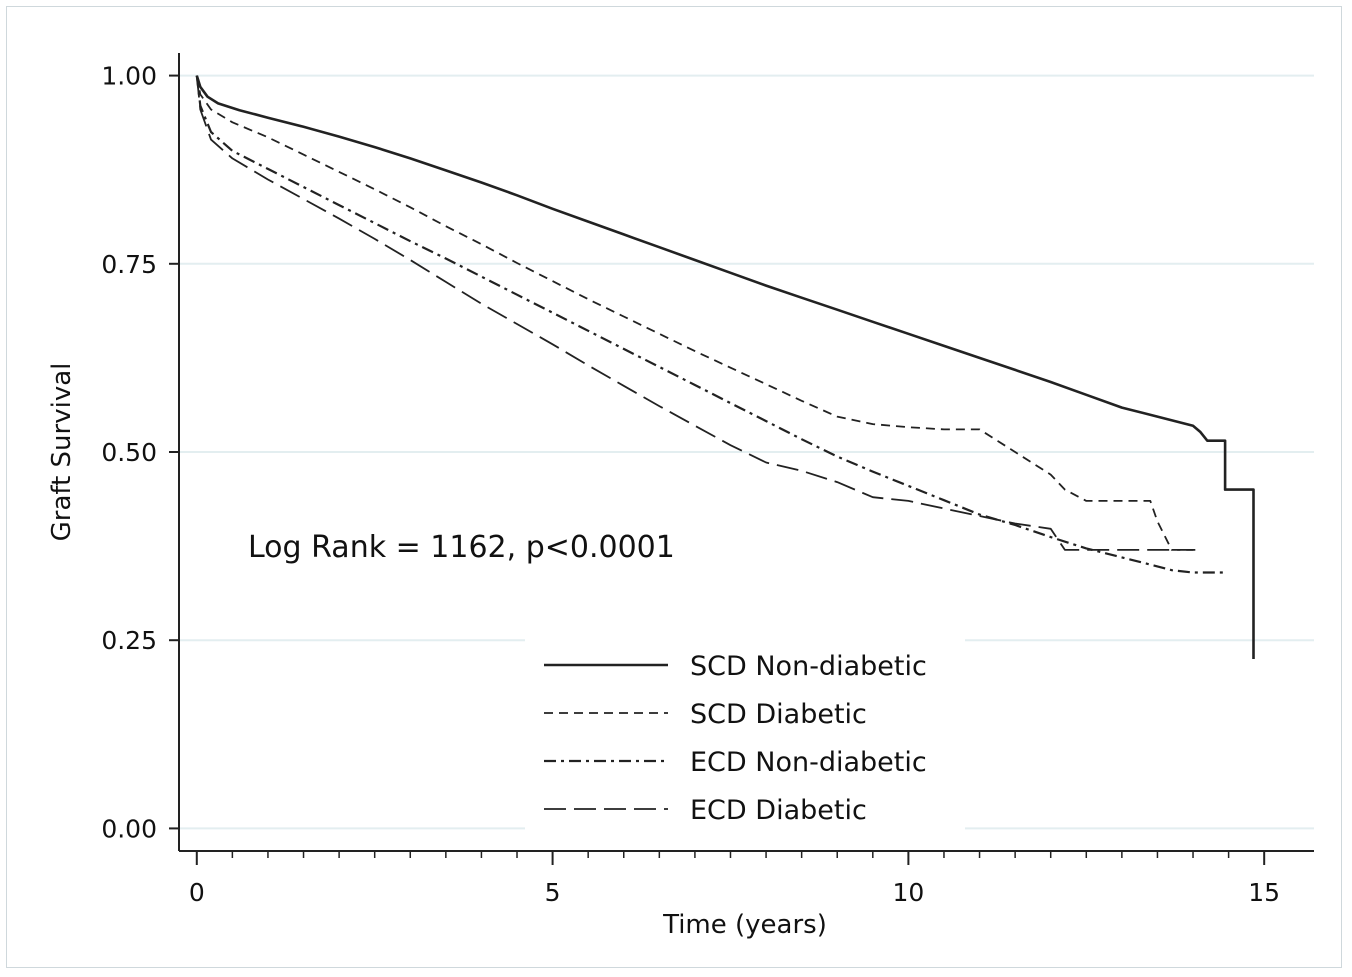  I want to click on legend-label-3: ECD Non-diabetic, so click(808, 762).